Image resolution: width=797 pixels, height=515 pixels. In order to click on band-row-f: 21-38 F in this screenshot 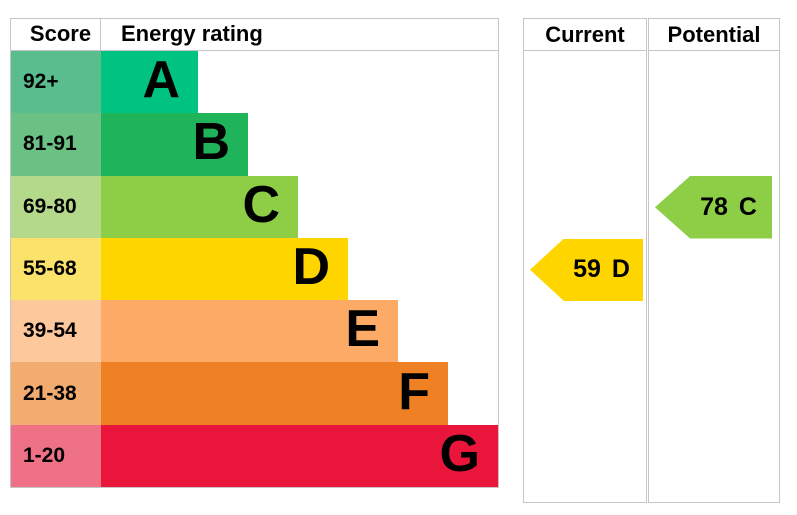, I will do `click(254, 393)`.